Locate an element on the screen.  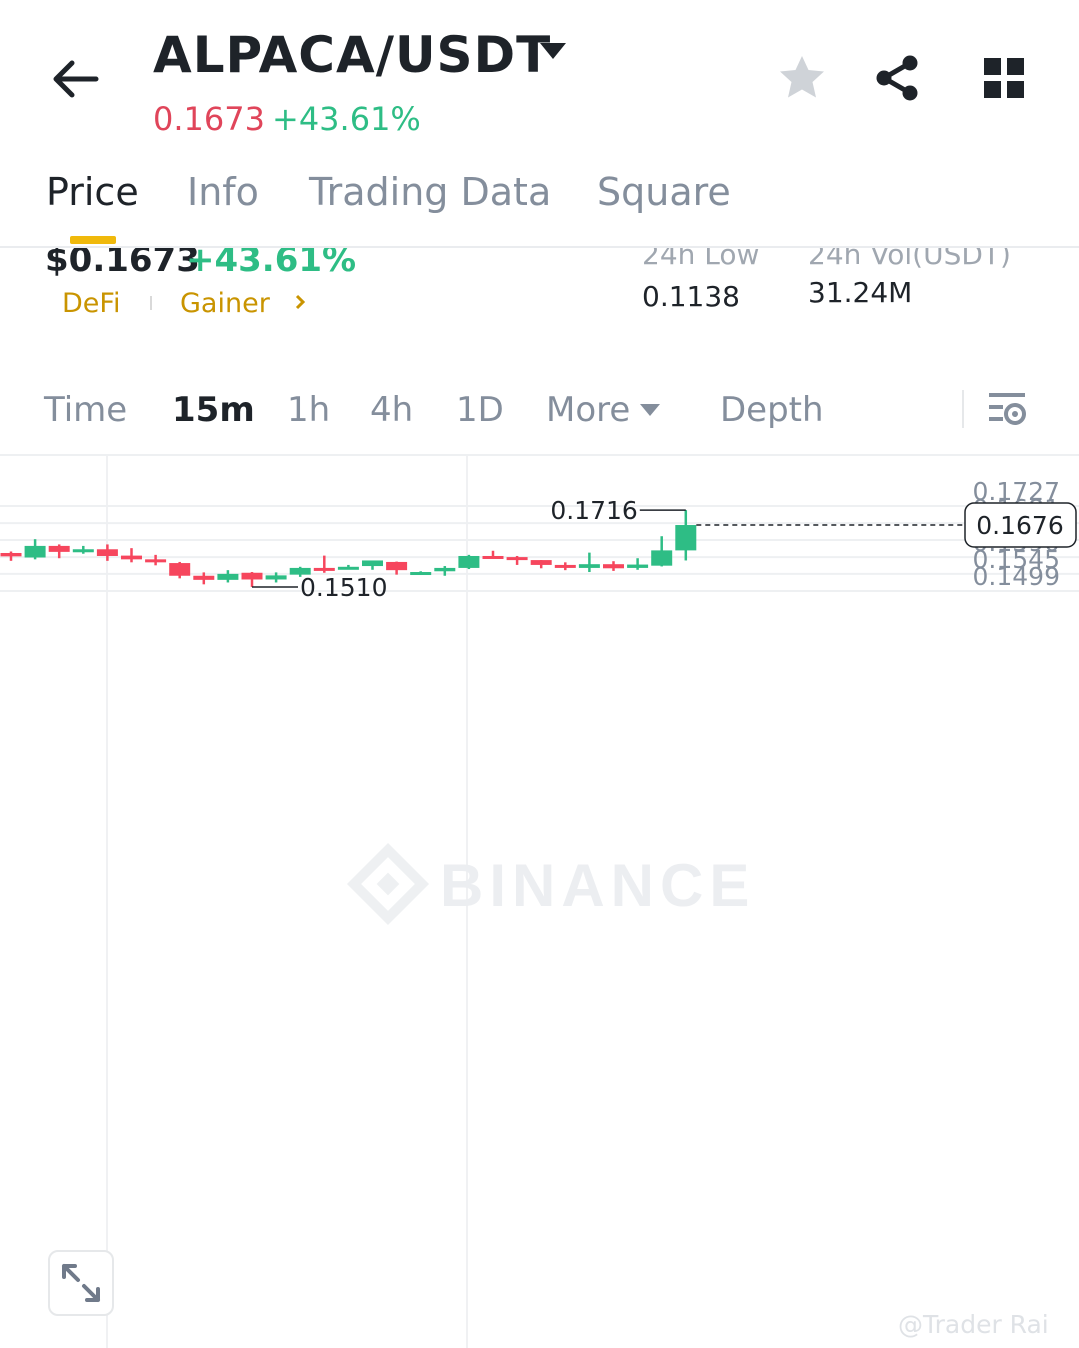
tag-defi: DeFi is located at coordinates (91, 303).